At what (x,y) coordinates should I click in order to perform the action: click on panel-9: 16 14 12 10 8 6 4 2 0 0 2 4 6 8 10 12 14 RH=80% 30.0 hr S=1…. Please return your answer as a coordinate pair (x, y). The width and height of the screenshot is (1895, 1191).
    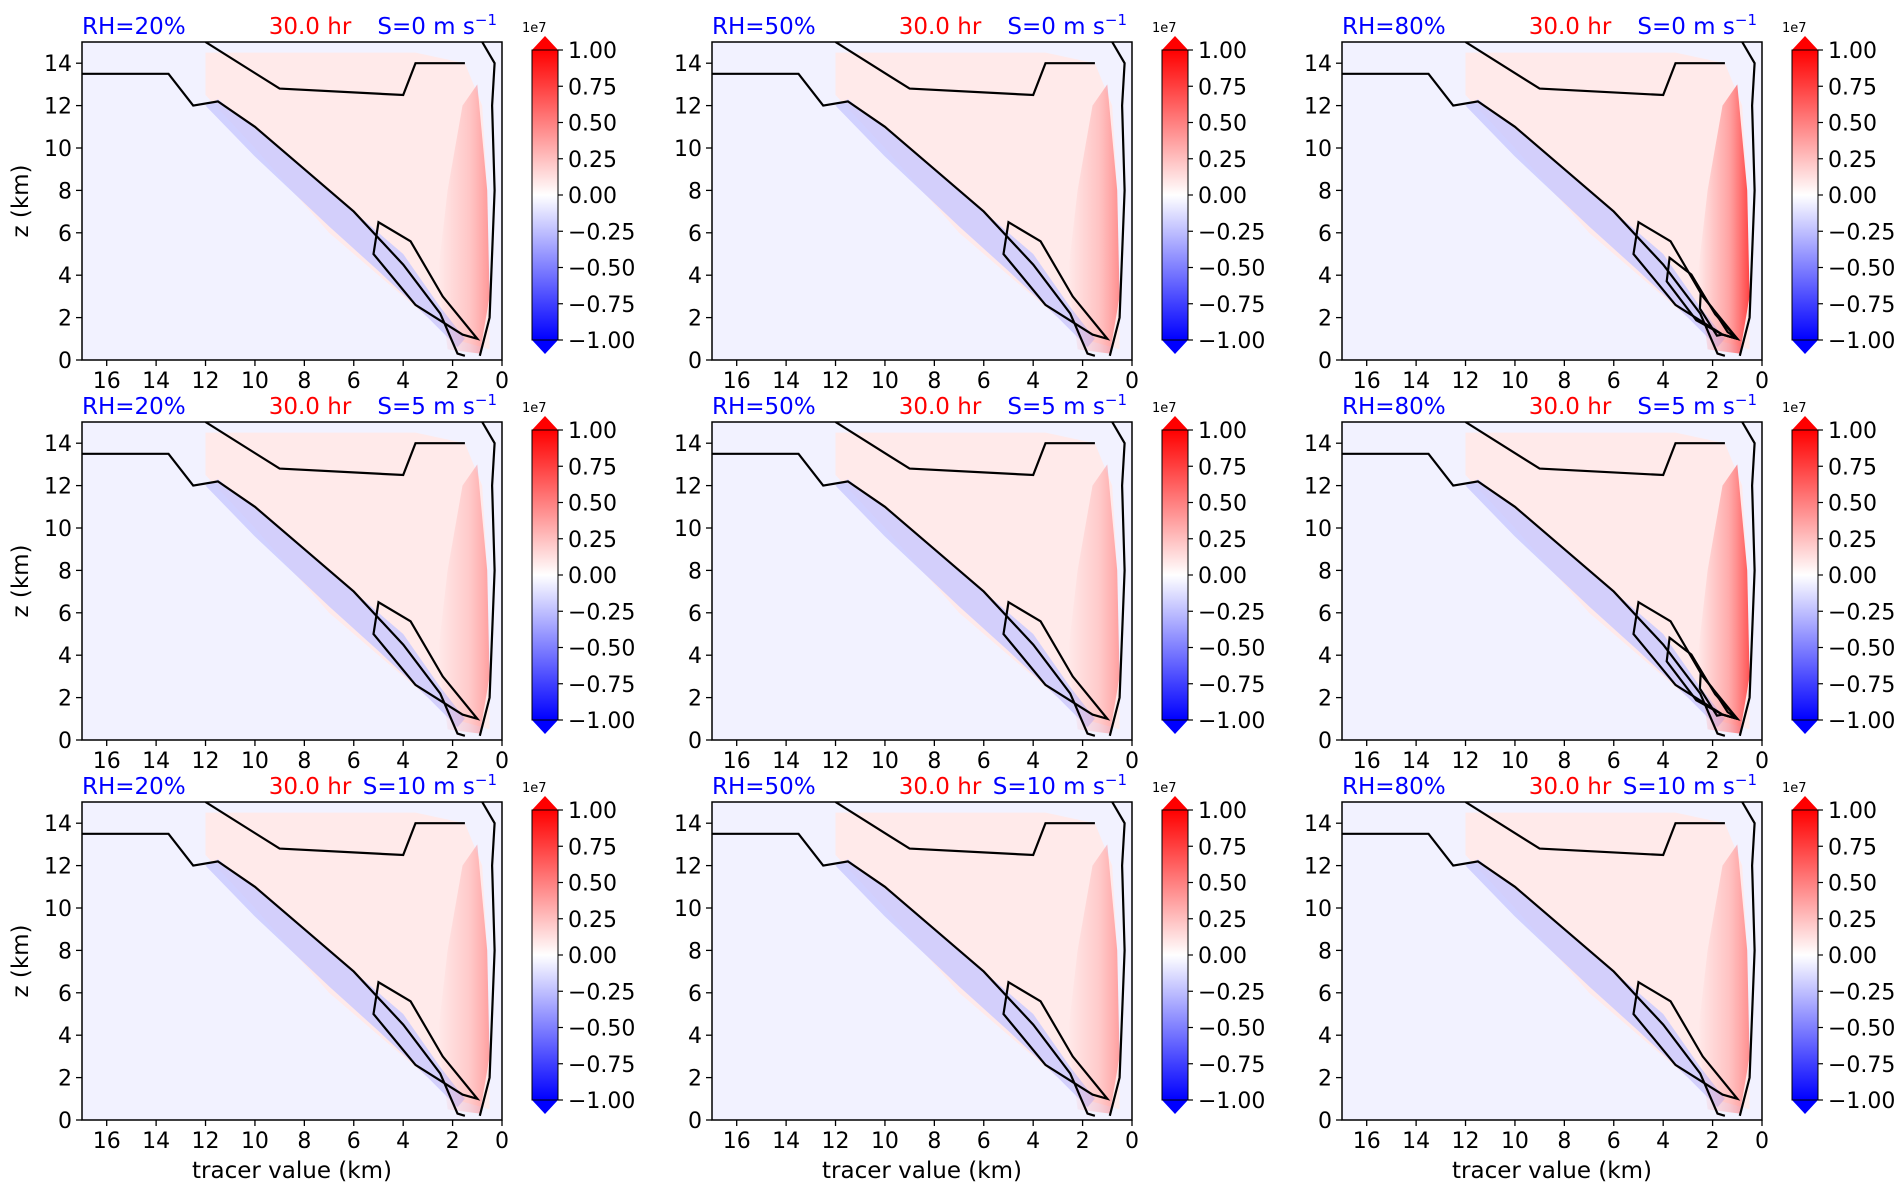
    Looking at the image, I should click on (1599, 962).